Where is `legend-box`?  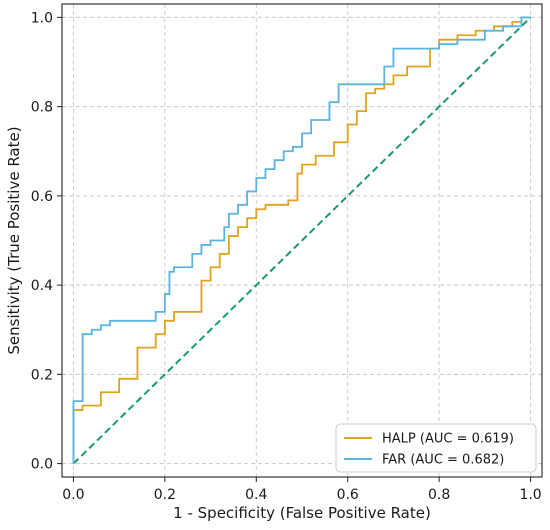
legend-box is located at coordinates (436, 448).